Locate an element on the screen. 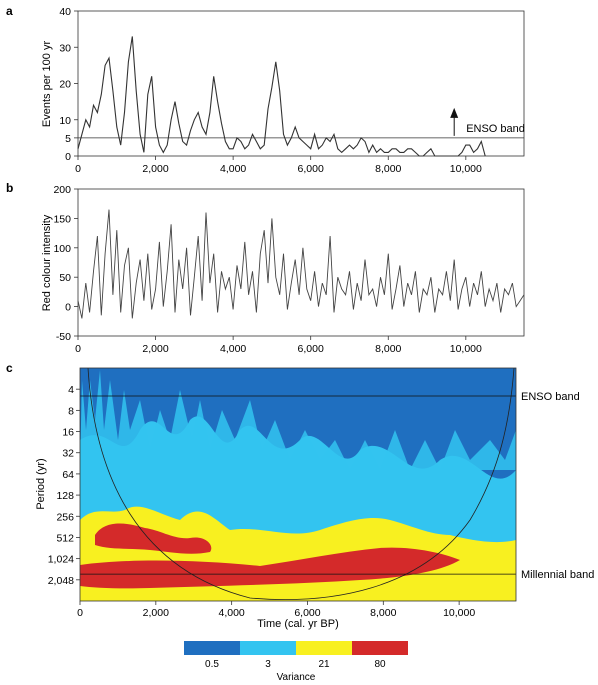  y-tick-label: 16 is located at coordinates (68, 433).